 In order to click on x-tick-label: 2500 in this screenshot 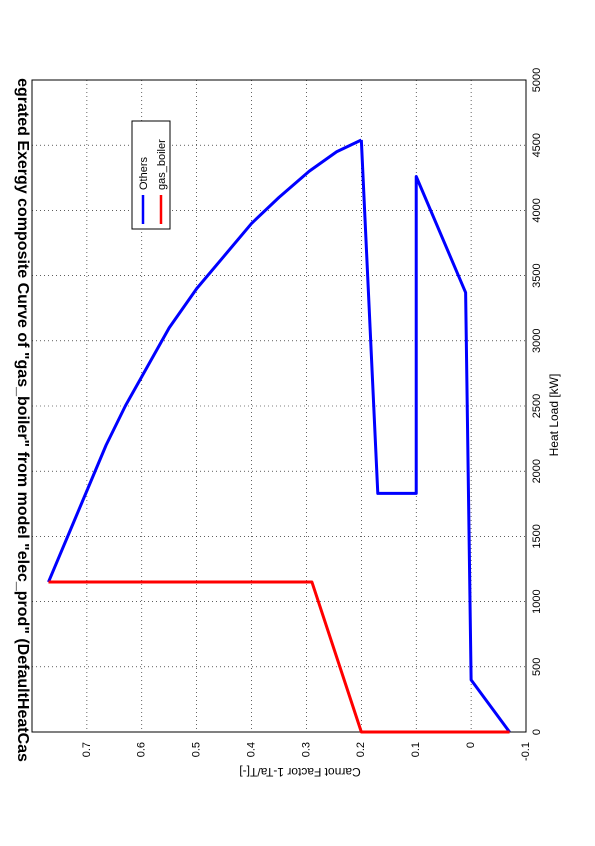, I will do `click(537, 406)`.